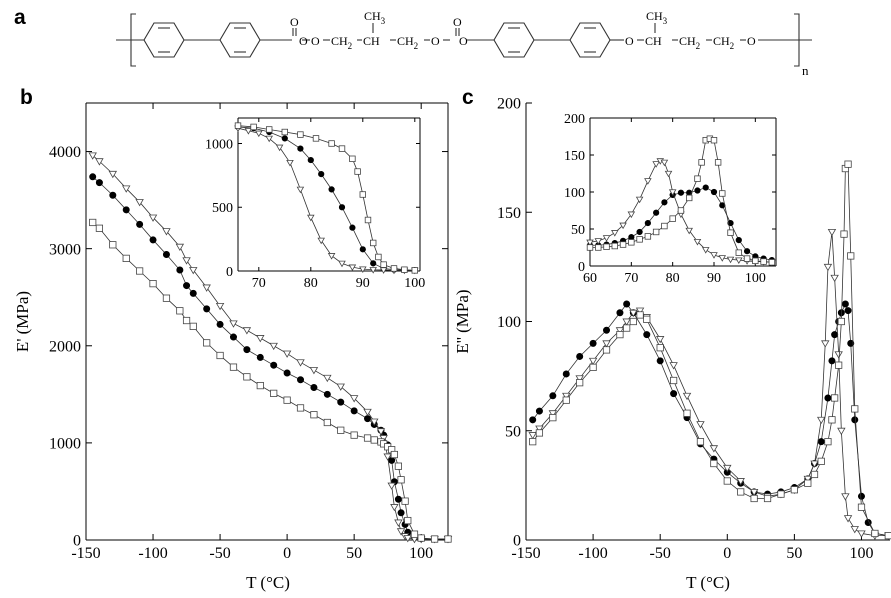 The height and width of the screenshot is (598, 891). I want to click on y-tick-label: 500, so click(222, 208).